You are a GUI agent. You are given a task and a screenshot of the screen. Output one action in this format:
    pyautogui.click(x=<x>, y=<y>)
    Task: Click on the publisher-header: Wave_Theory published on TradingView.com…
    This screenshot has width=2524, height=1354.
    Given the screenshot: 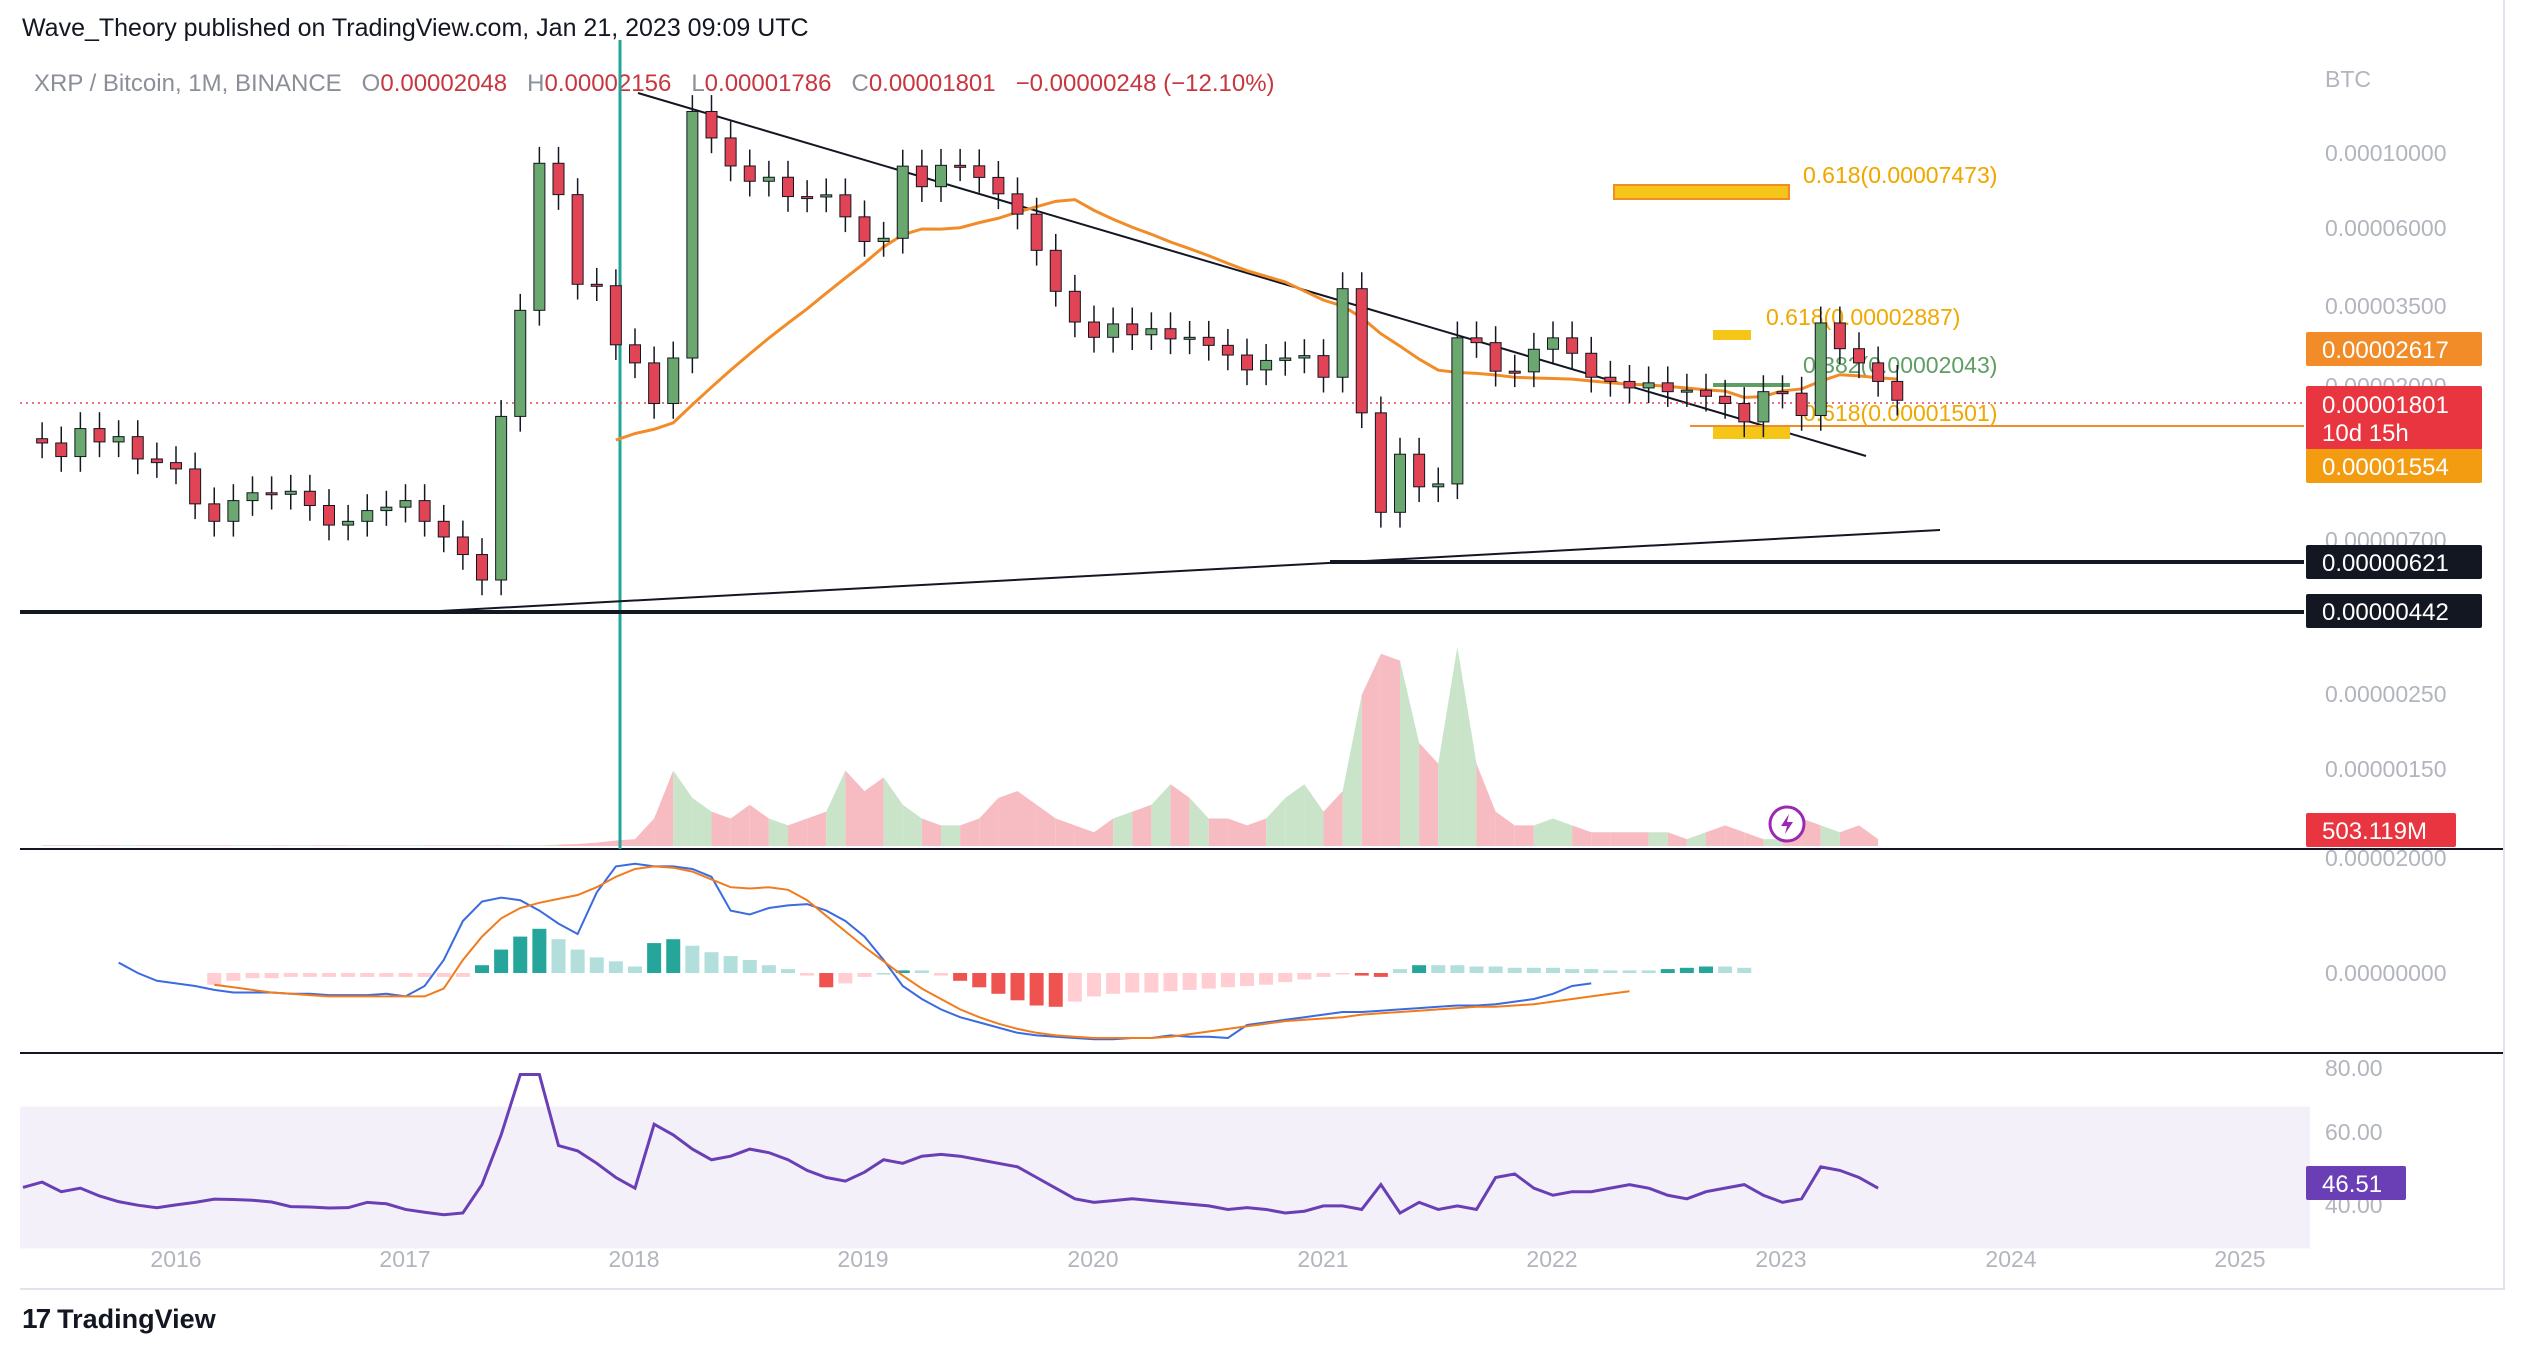 What is the action you would take?
    pyautogui.click(x=415, y=28)
    